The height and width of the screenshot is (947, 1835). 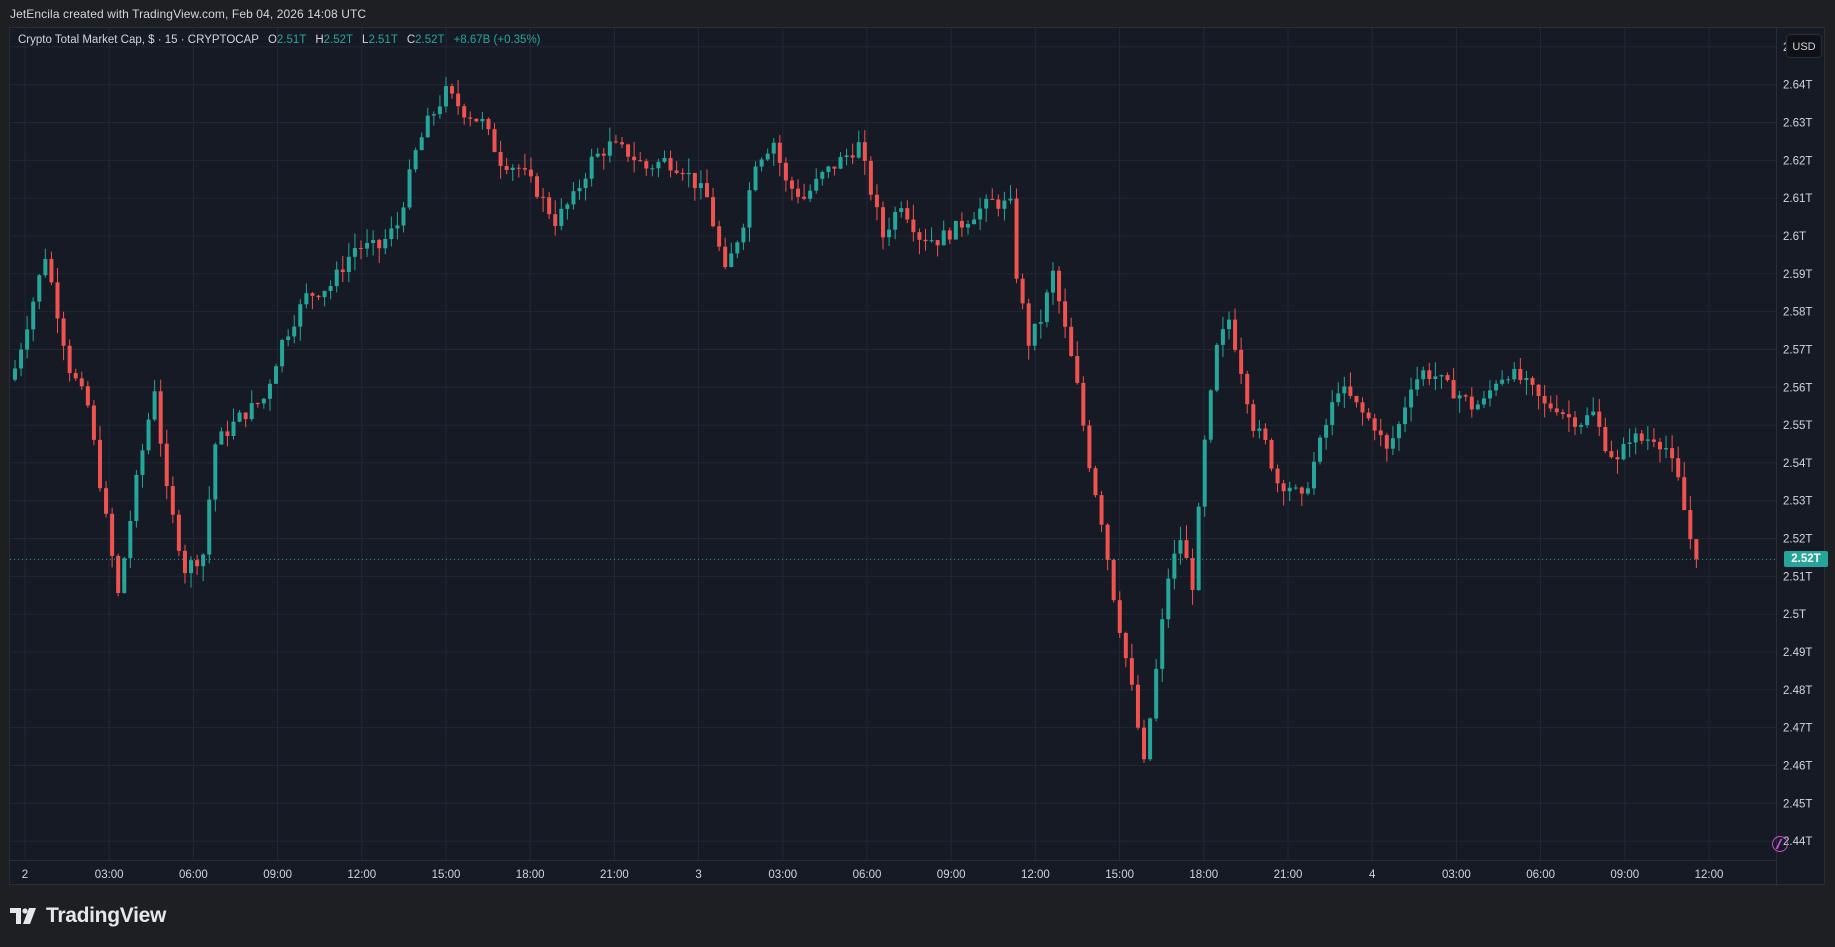 What do you see at coordinates (1804, 46) in the screenshot?
I see `currency-button: USD` at bounding box center [1804, 46].